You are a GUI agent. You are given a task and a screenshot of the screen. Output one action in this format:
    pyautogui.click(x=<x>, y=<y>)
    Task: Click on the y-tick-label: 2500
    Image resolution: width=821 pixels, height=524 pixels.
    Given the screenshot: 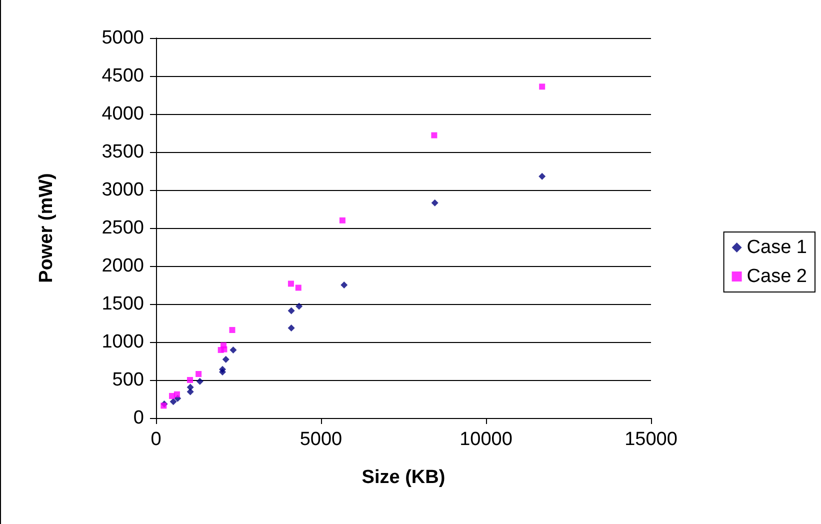 What is the action you would take?
    pyautogui.click(x=123, y=228)
    